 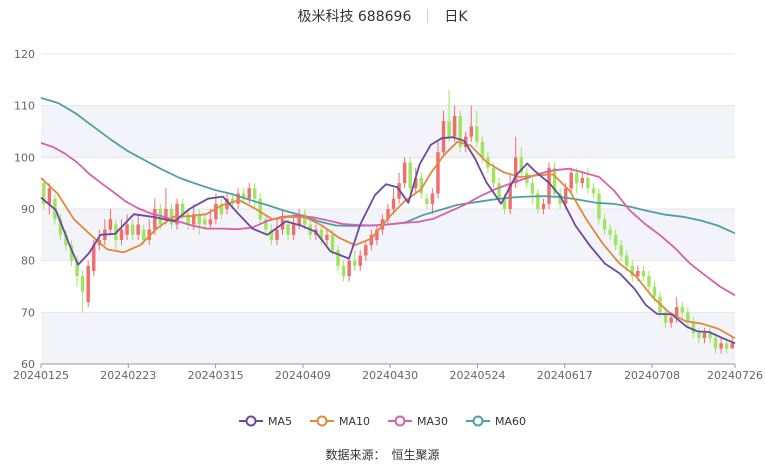 I want to click on legend-ma60-label: MA60, so click(x=511, y=421).